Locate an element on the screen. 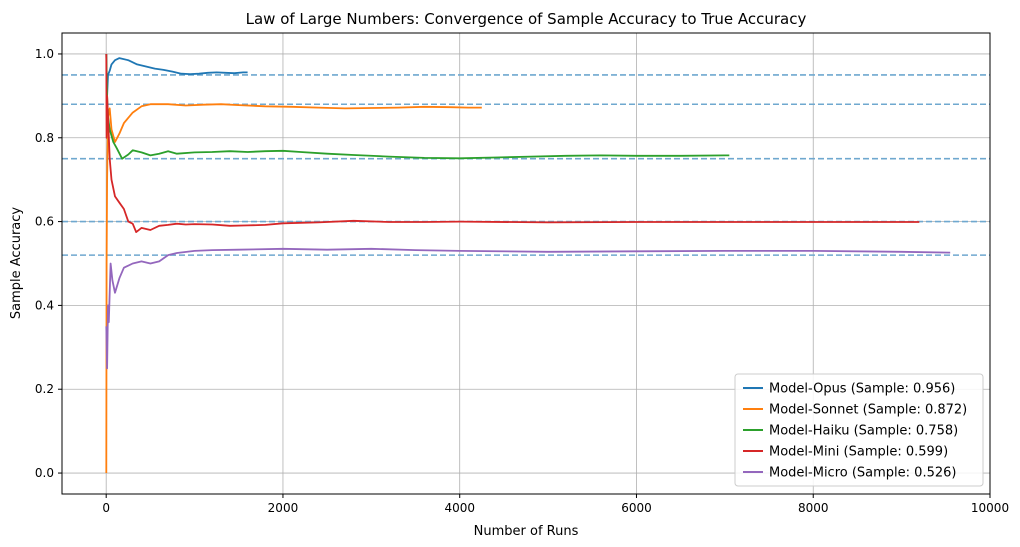 Image resolution: width=1020 pixels, height=547 pixels. x-tick-label: 4000 is located at coordinates (459, 508).